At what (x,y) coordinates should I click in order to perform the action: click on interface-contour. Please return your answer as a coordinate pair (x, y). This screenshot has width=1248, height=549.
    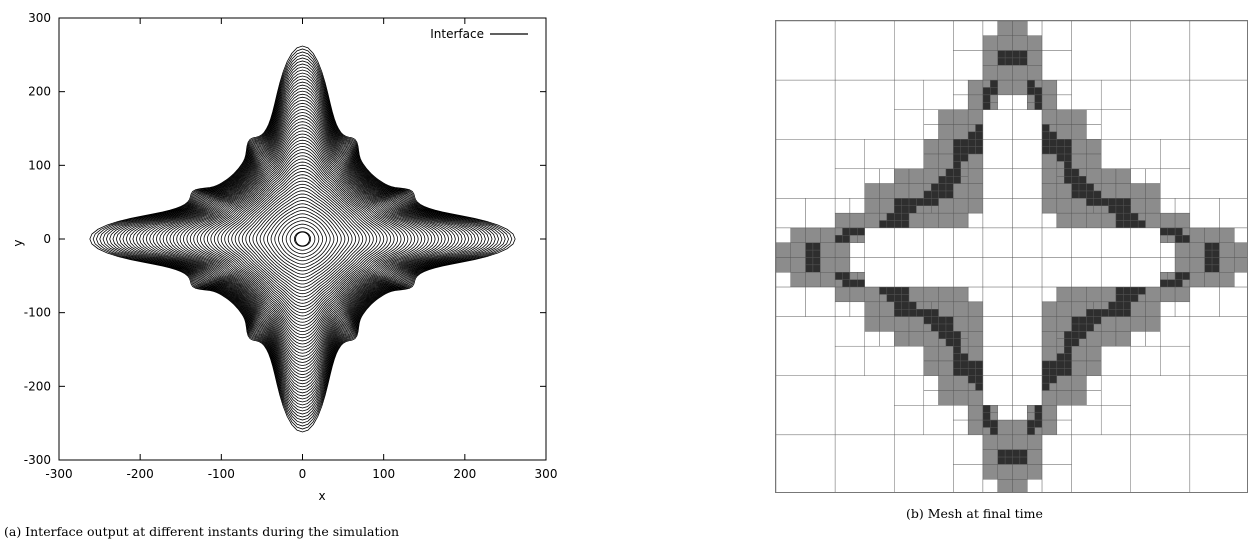
    Looking at the image, I should click on (302, 239).